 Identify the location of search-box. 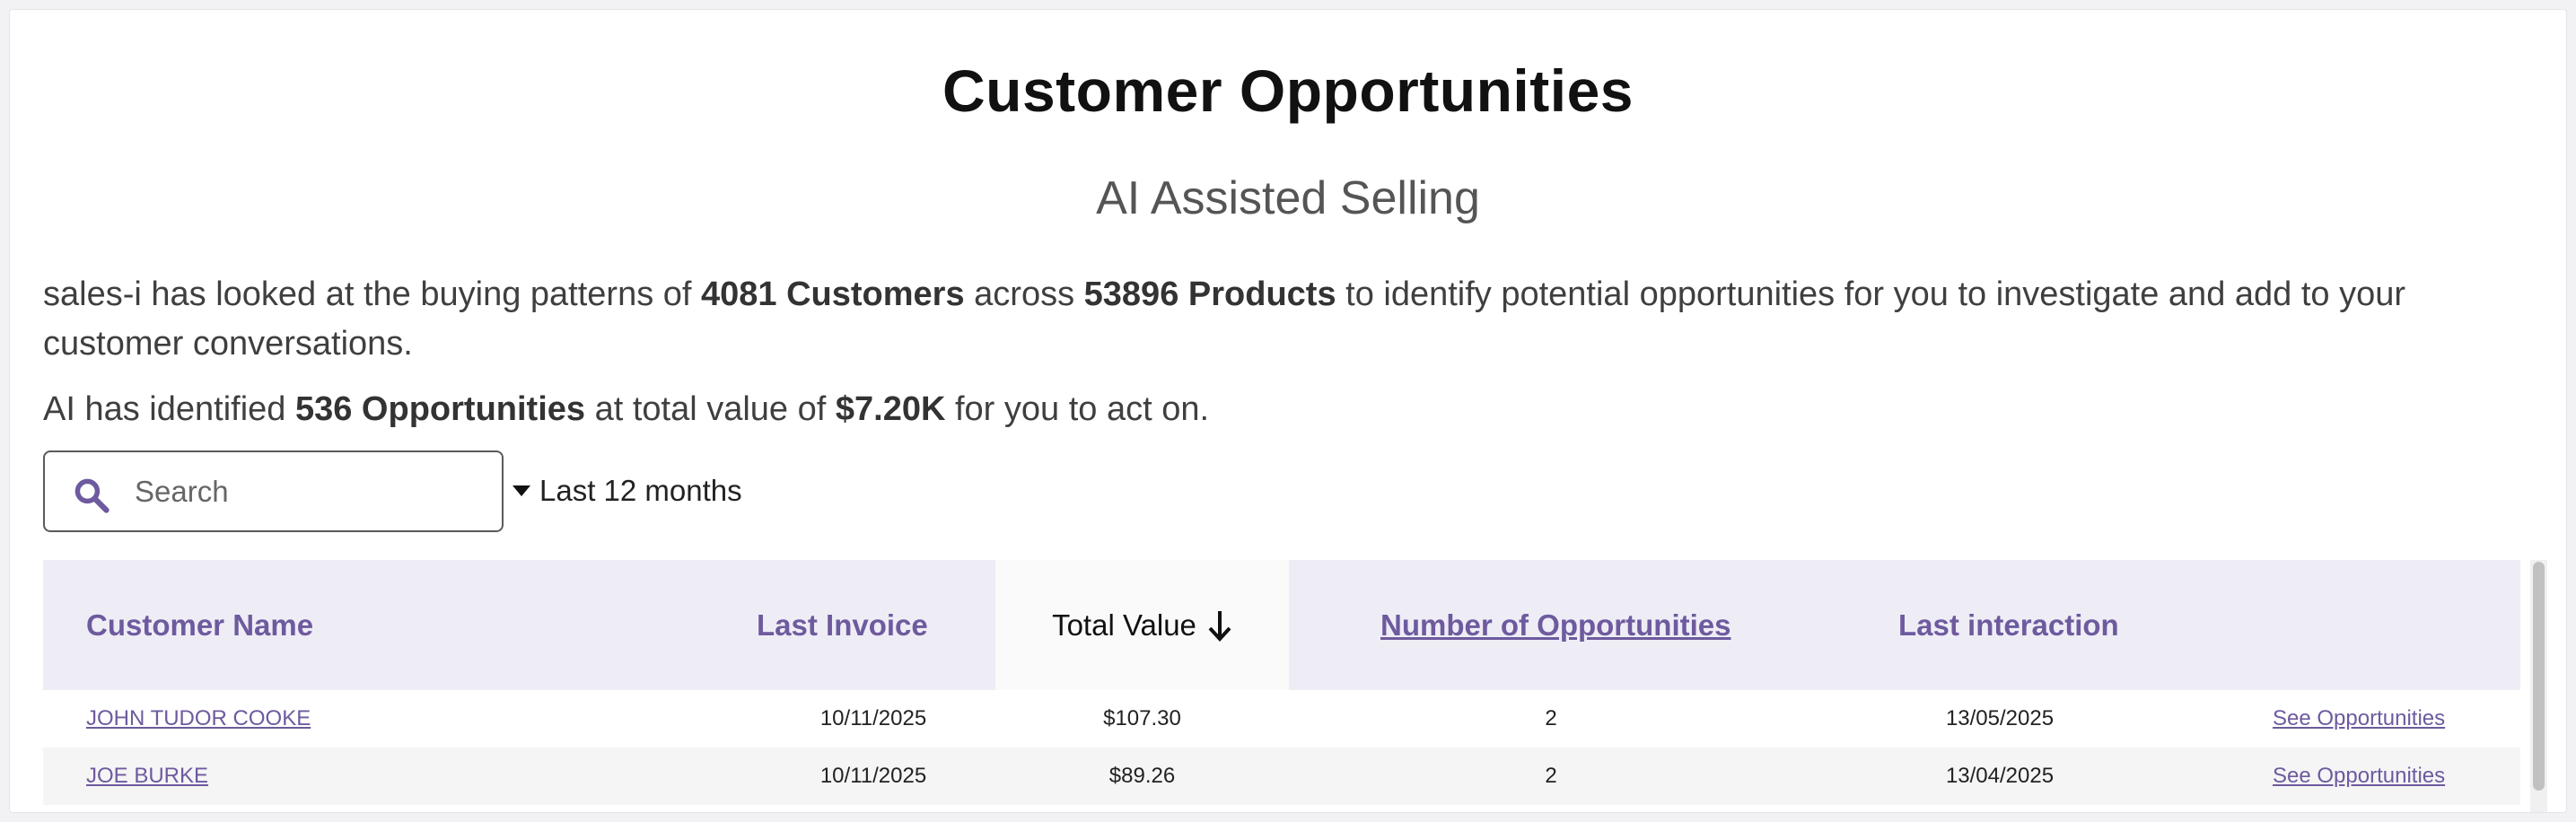
(273, 491).